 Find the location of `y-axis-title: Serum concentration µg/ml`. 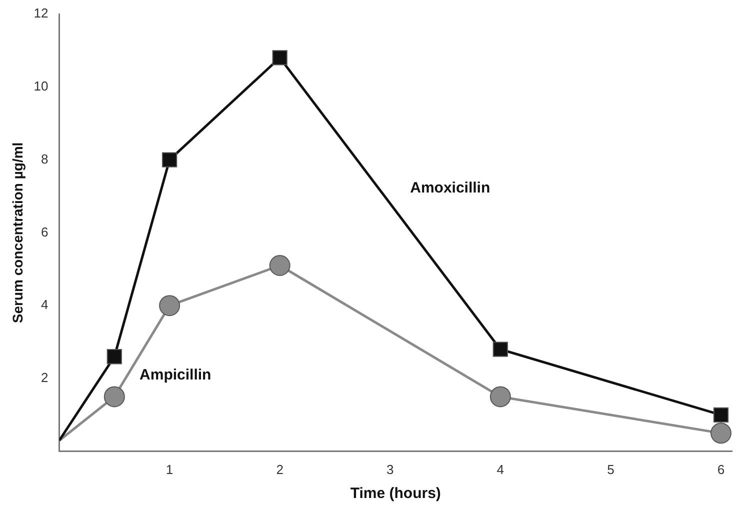

y-axis-title: Serum concentration µg/ml is located at coordinates (17, 233).